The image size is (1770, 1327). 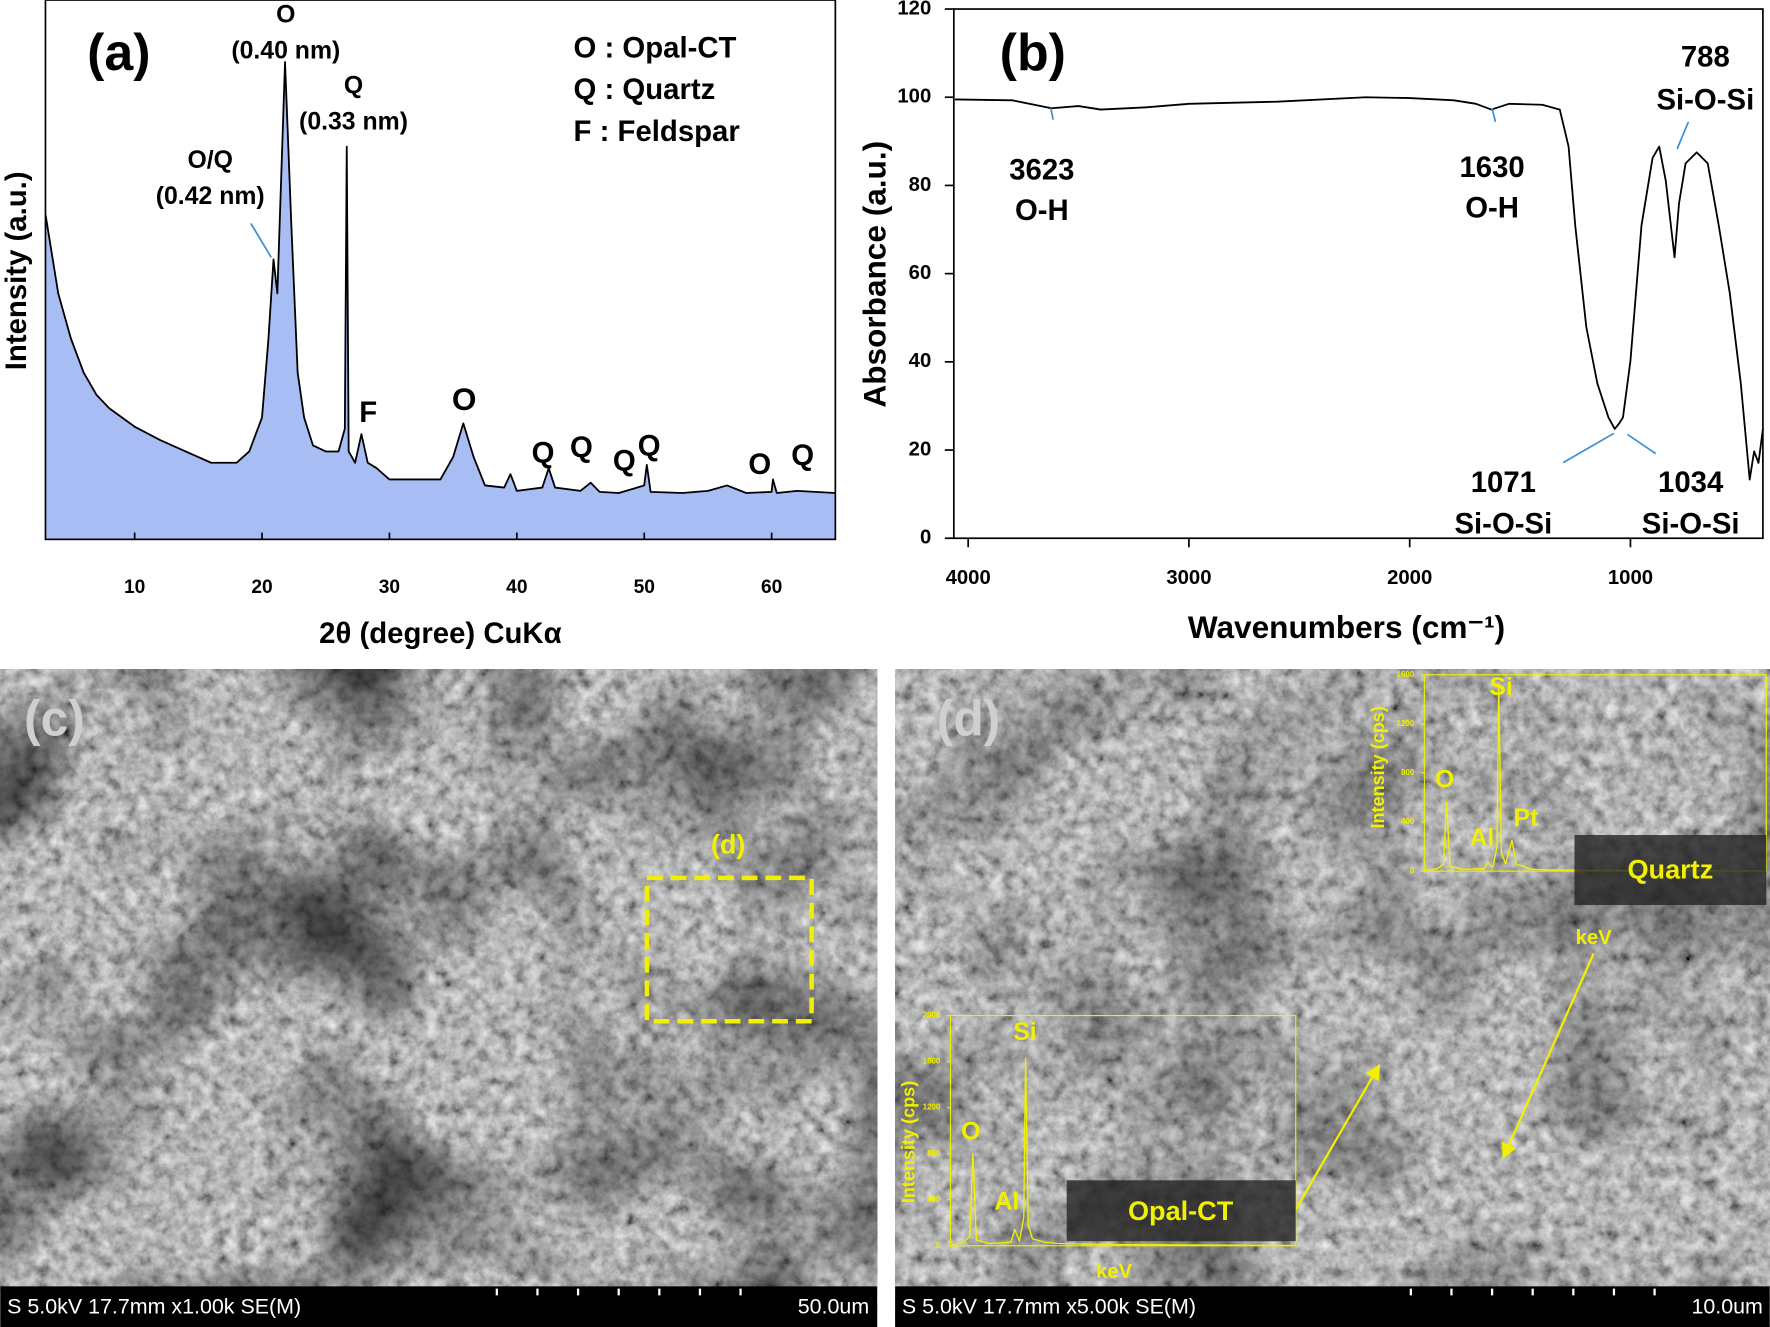 I want to click on y-axis-label: Intensity (a.u.), so click(x=16, y=270).